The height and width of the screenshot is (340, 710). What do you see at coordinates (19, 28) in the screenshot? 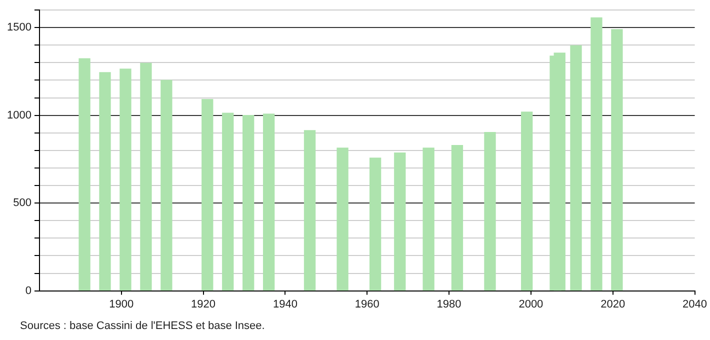
I see `y-tick-label: 1500` at bounding box center [19, 28].